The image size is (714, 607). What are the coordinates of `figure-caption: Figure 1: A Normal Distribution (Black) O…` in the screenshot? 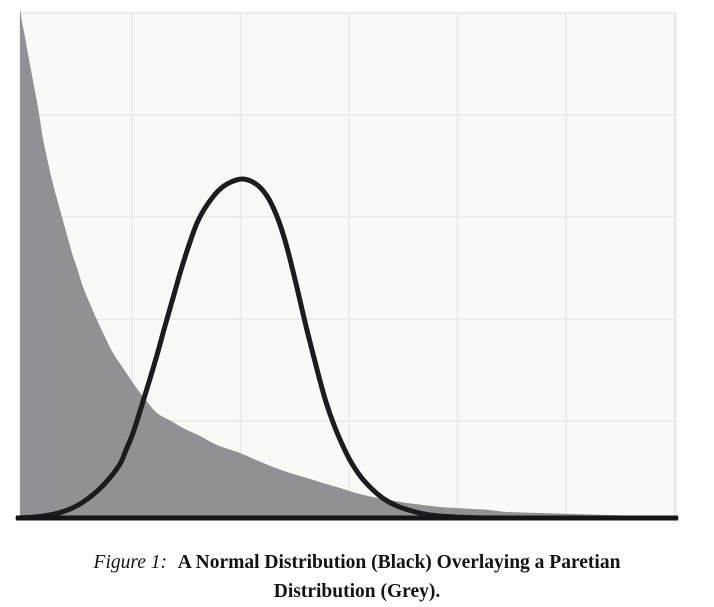 It's located at (357, 577).